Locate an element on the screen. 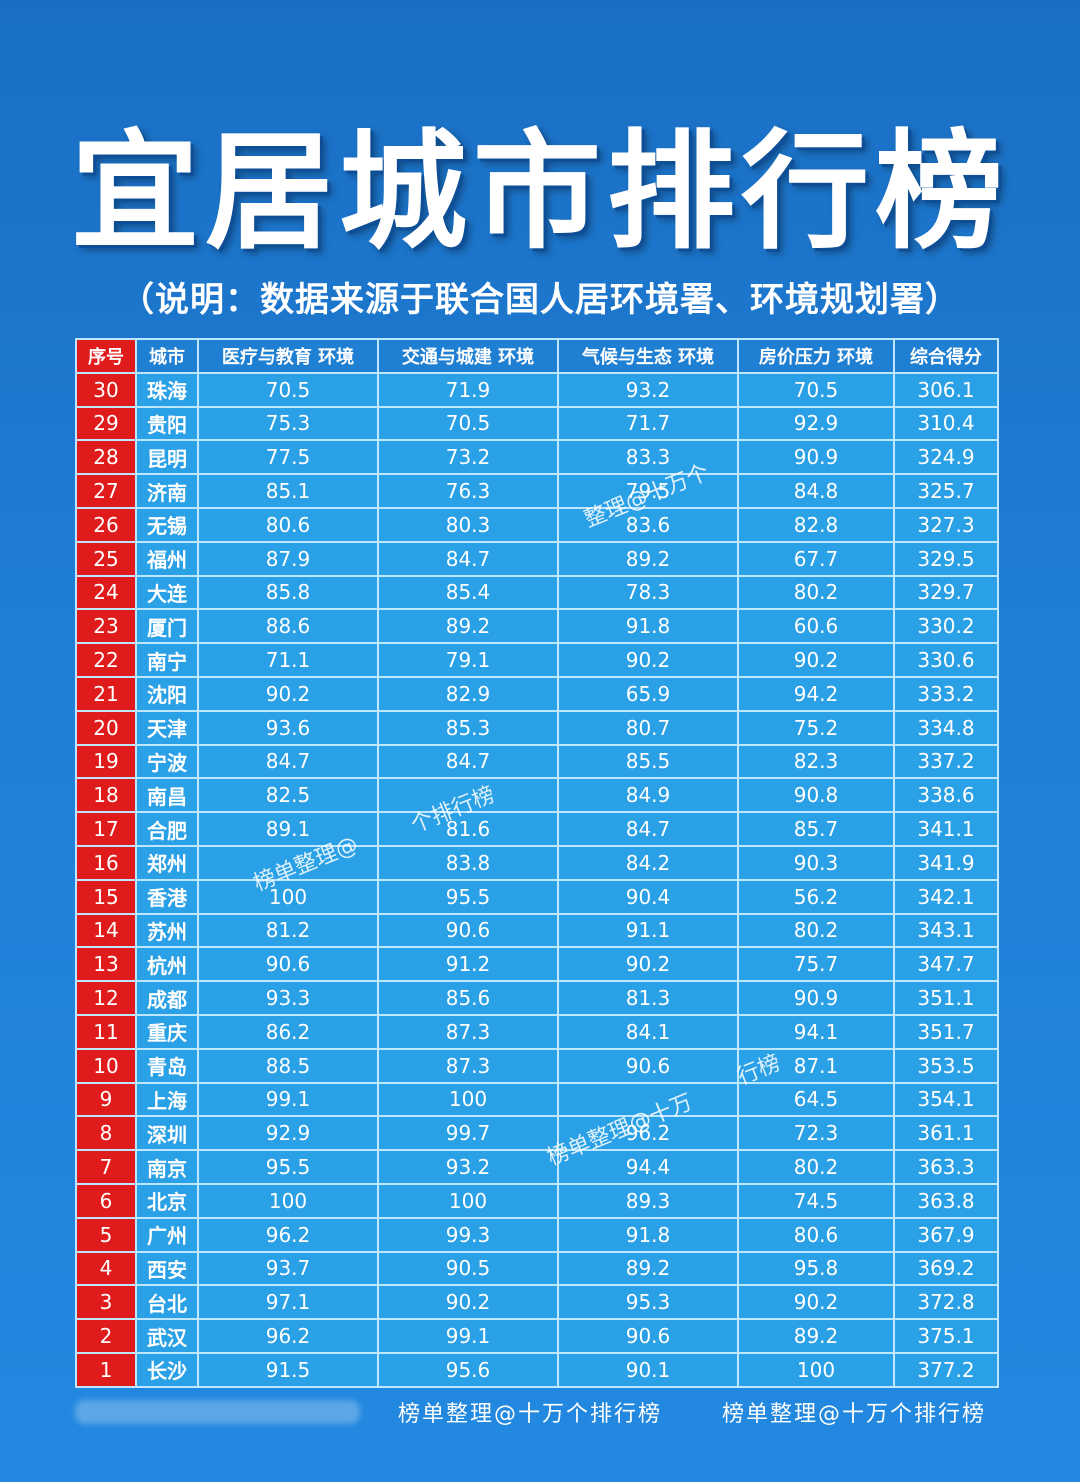 Image resolution: width=1080 pixels, height=1482 pixels. cell-housing-pressure: 74.5 is located at coordinates (816, 1200).